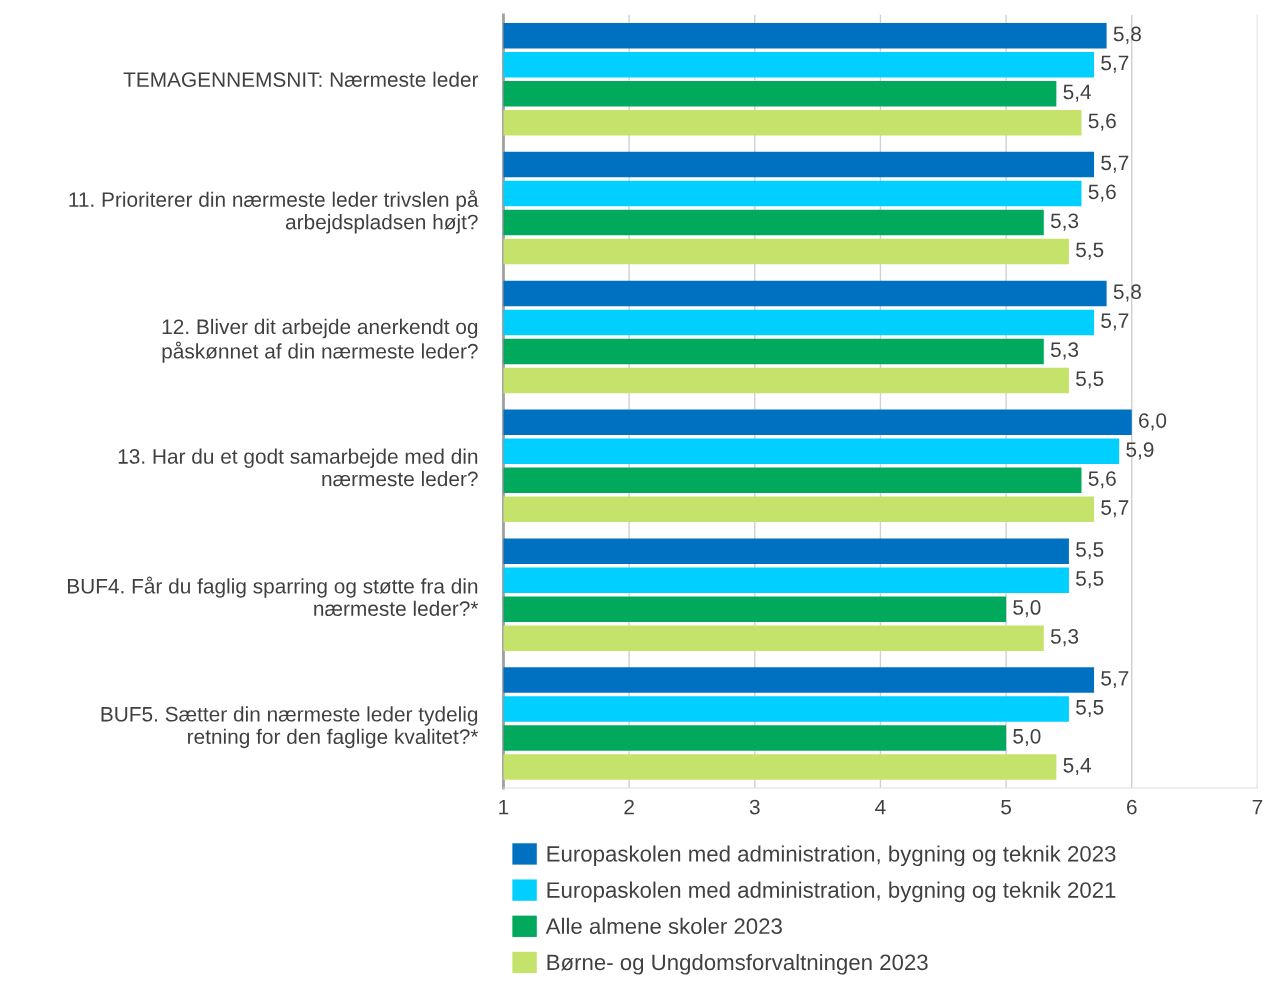 The height and width of the screenshot is (985, 1265). I want to click on legend-label: Europaskolen med administration, bygning og teknik 2023, so click(831, 856).